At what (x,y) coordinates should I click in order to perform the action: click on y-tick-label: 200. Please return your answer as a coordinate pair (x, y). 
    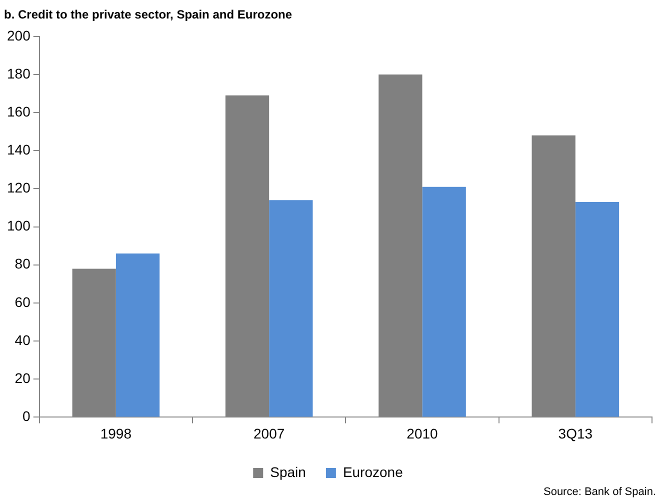
    Looking at the image, I should click on (19, 35).